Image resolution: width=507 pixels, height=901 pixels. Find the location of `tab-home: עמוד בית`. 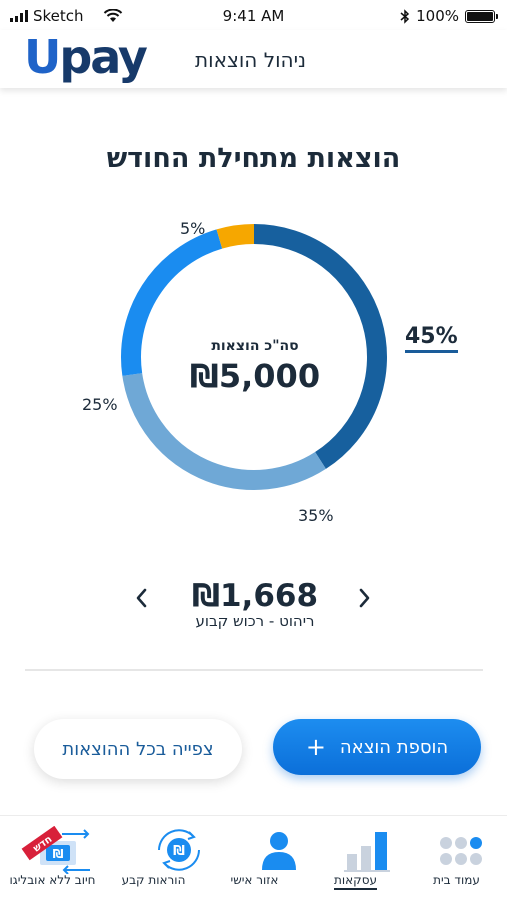

tab-home: עמוד בית is located at coordinates (456, 858).